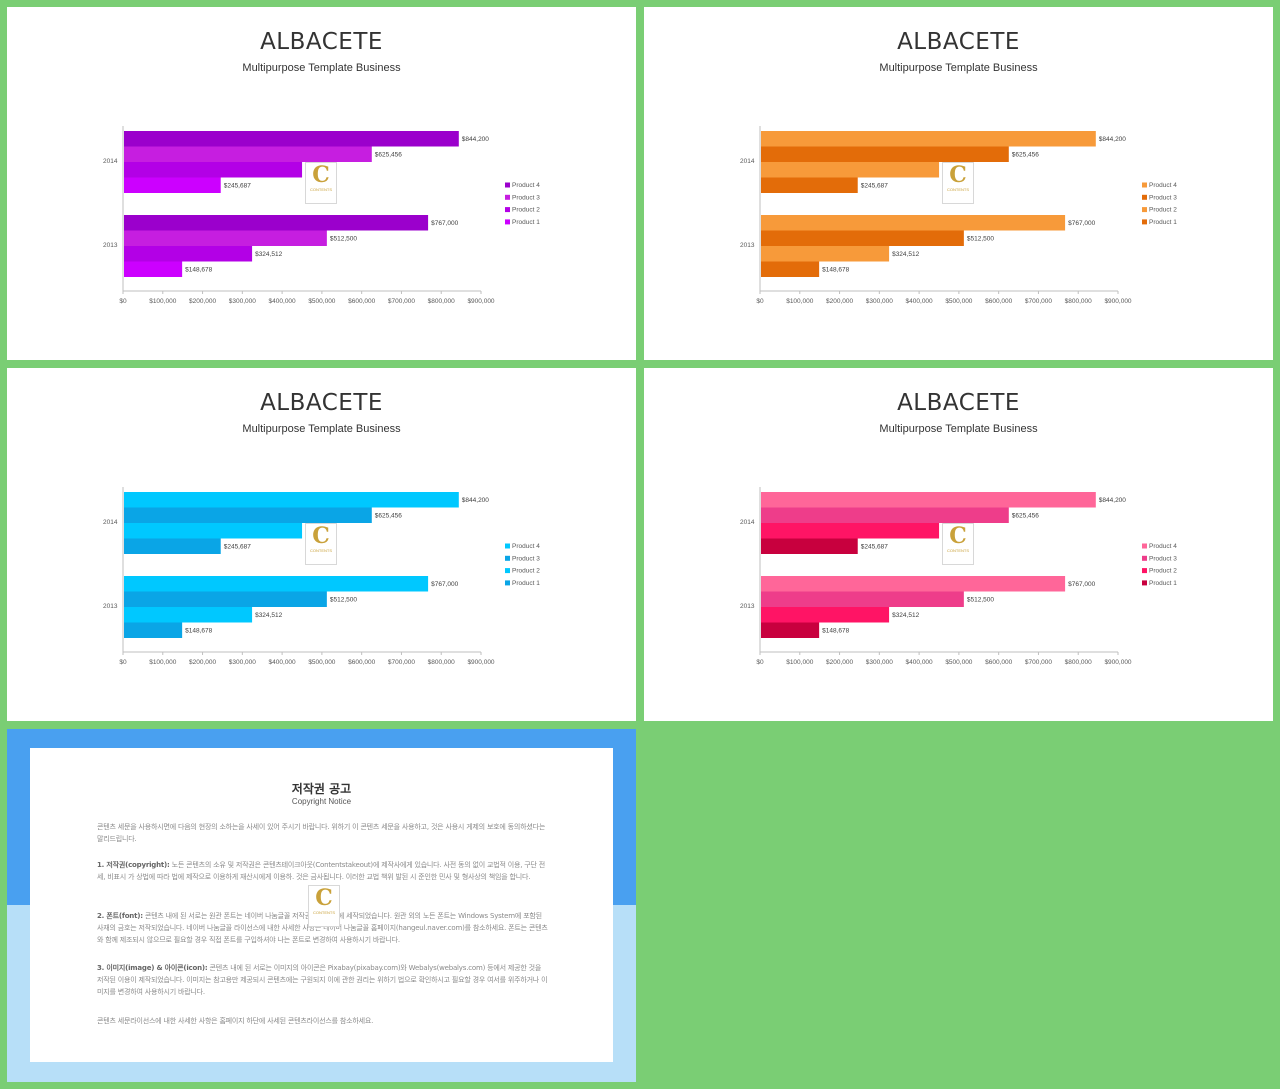  What do you see at coordinates (133, 865) in the screenshot?
I see `section-heading: 1. 저작권(copyright):` at bounding box center [133, 865].